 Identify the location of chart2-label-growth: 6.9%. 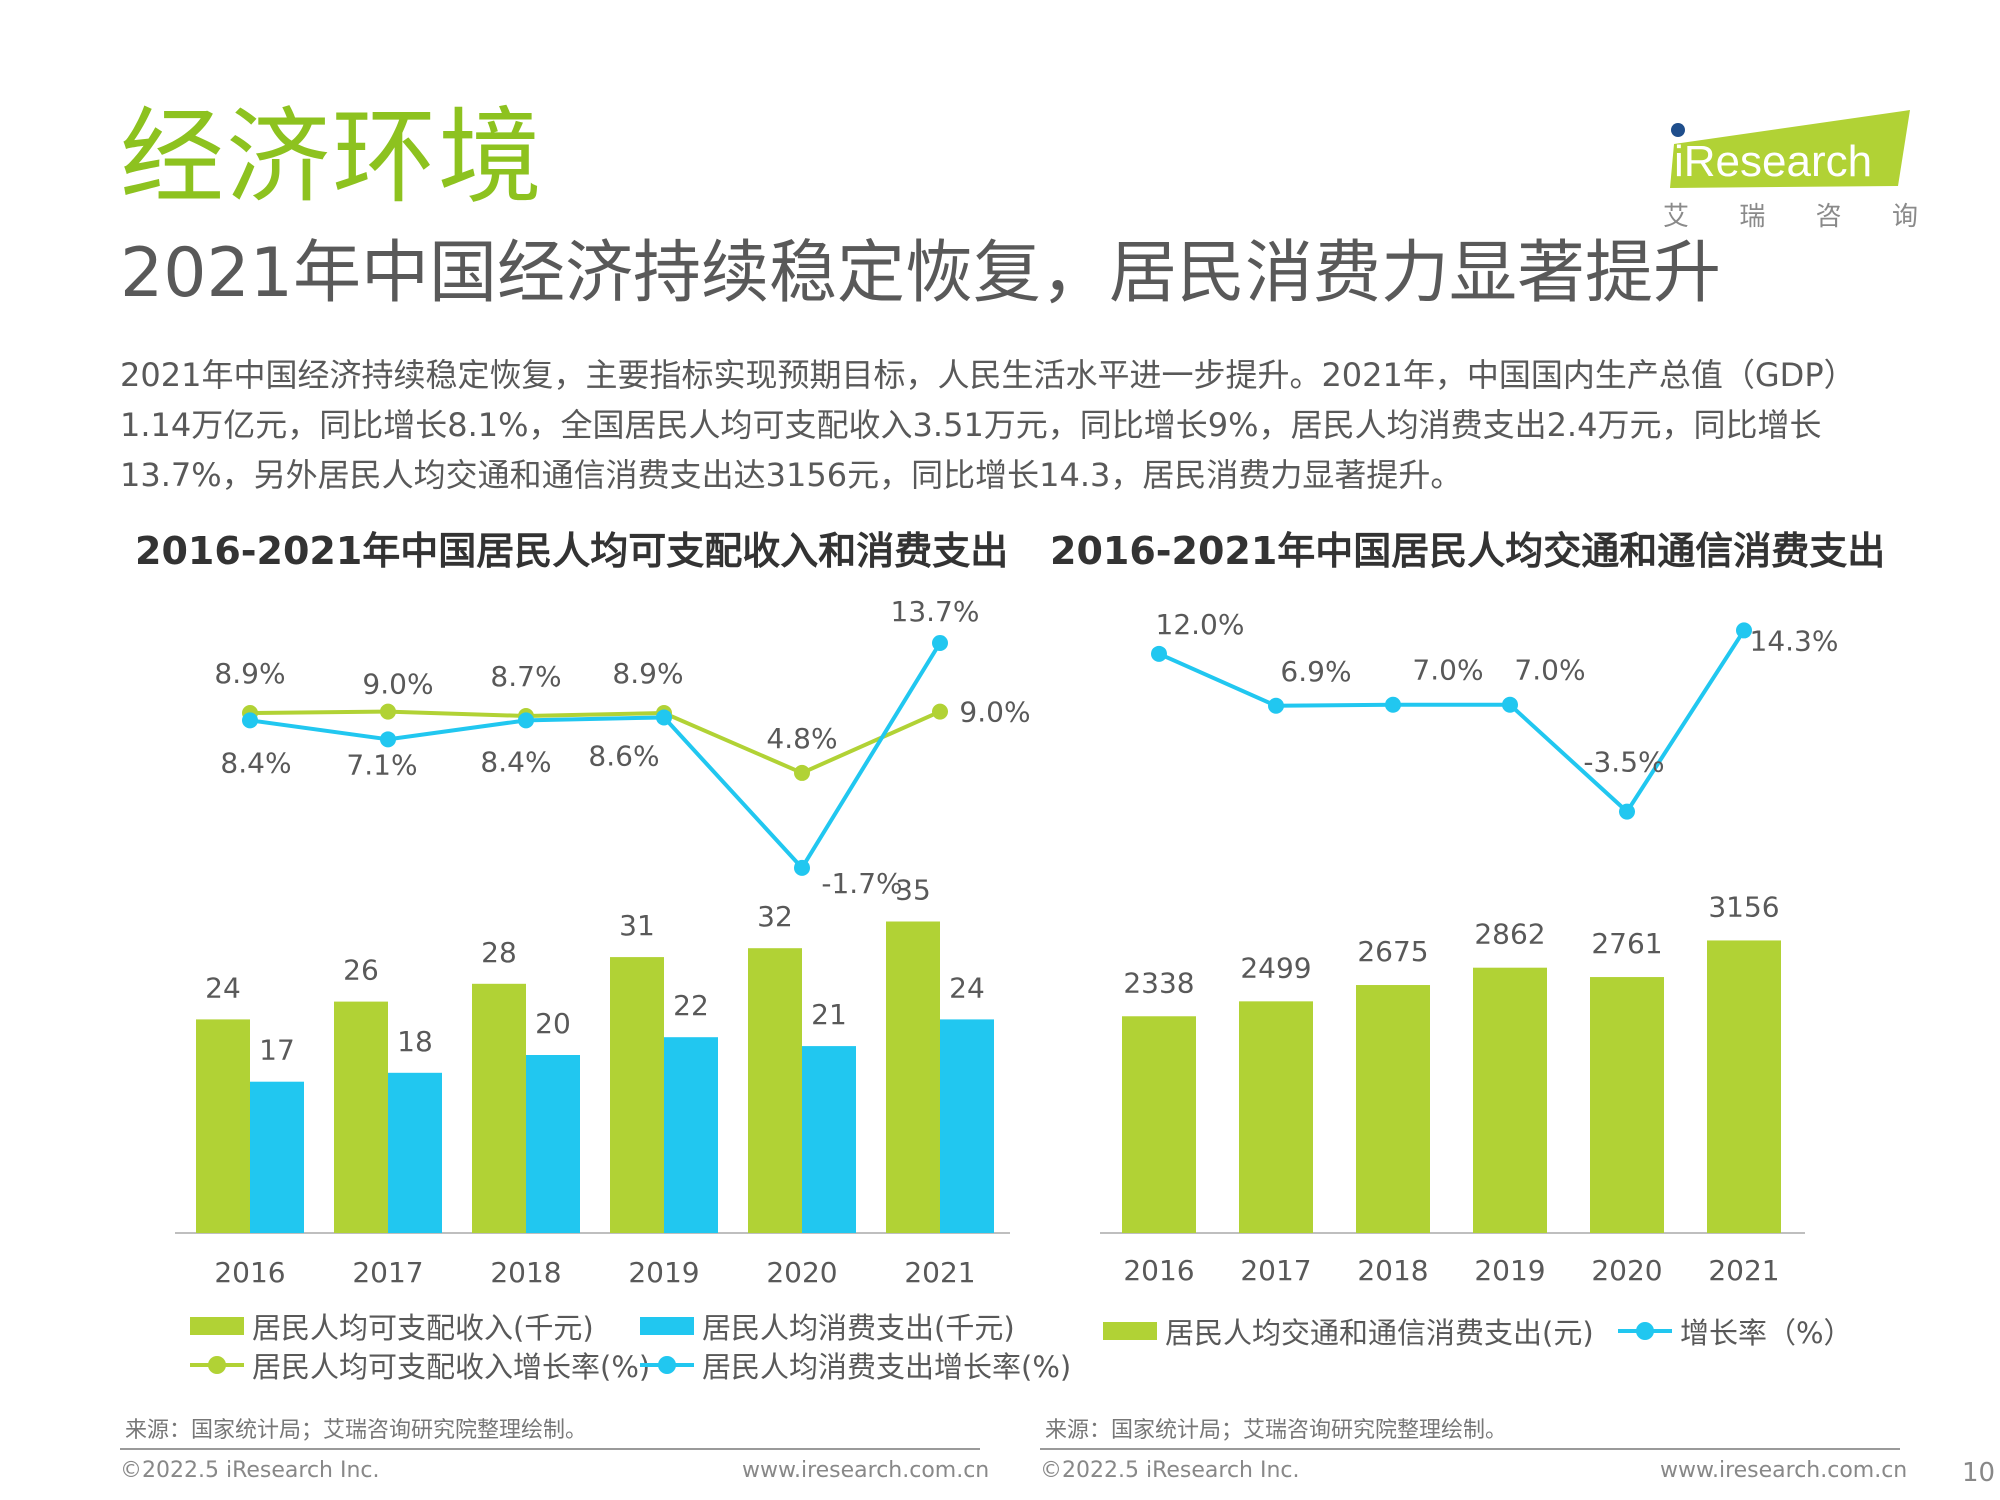
(1315, 671).